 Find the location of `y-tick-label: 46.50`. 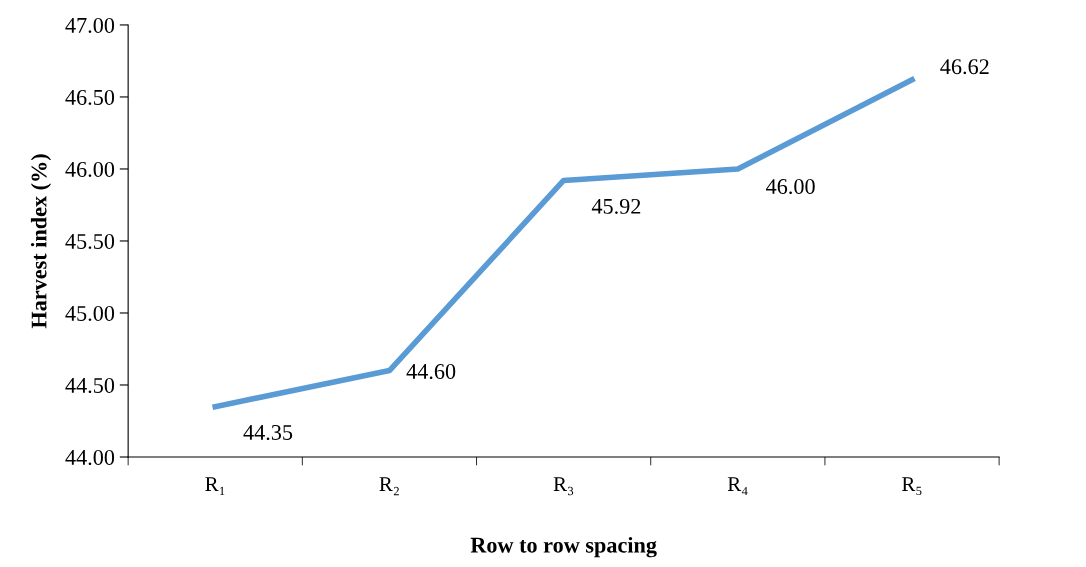

y-tick-label: 46.50 is located at coordinates (90, 97).